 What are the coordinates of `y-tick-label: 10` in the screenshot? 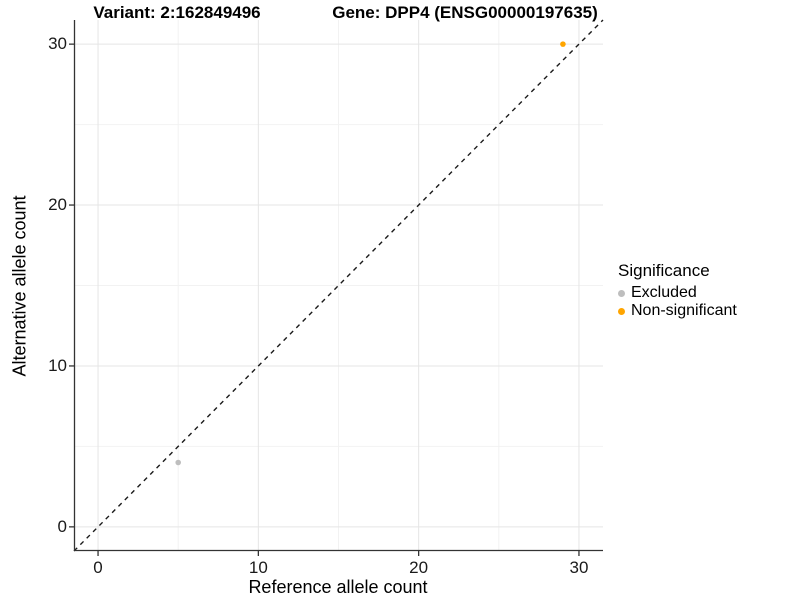 It's located at (57, 365).